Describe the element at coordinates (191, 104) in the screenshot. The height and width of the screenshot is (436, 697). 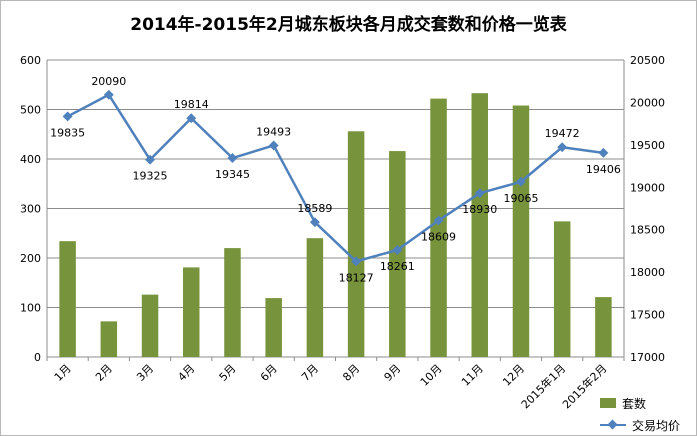
I see `price-data-label: 19814` at that location.